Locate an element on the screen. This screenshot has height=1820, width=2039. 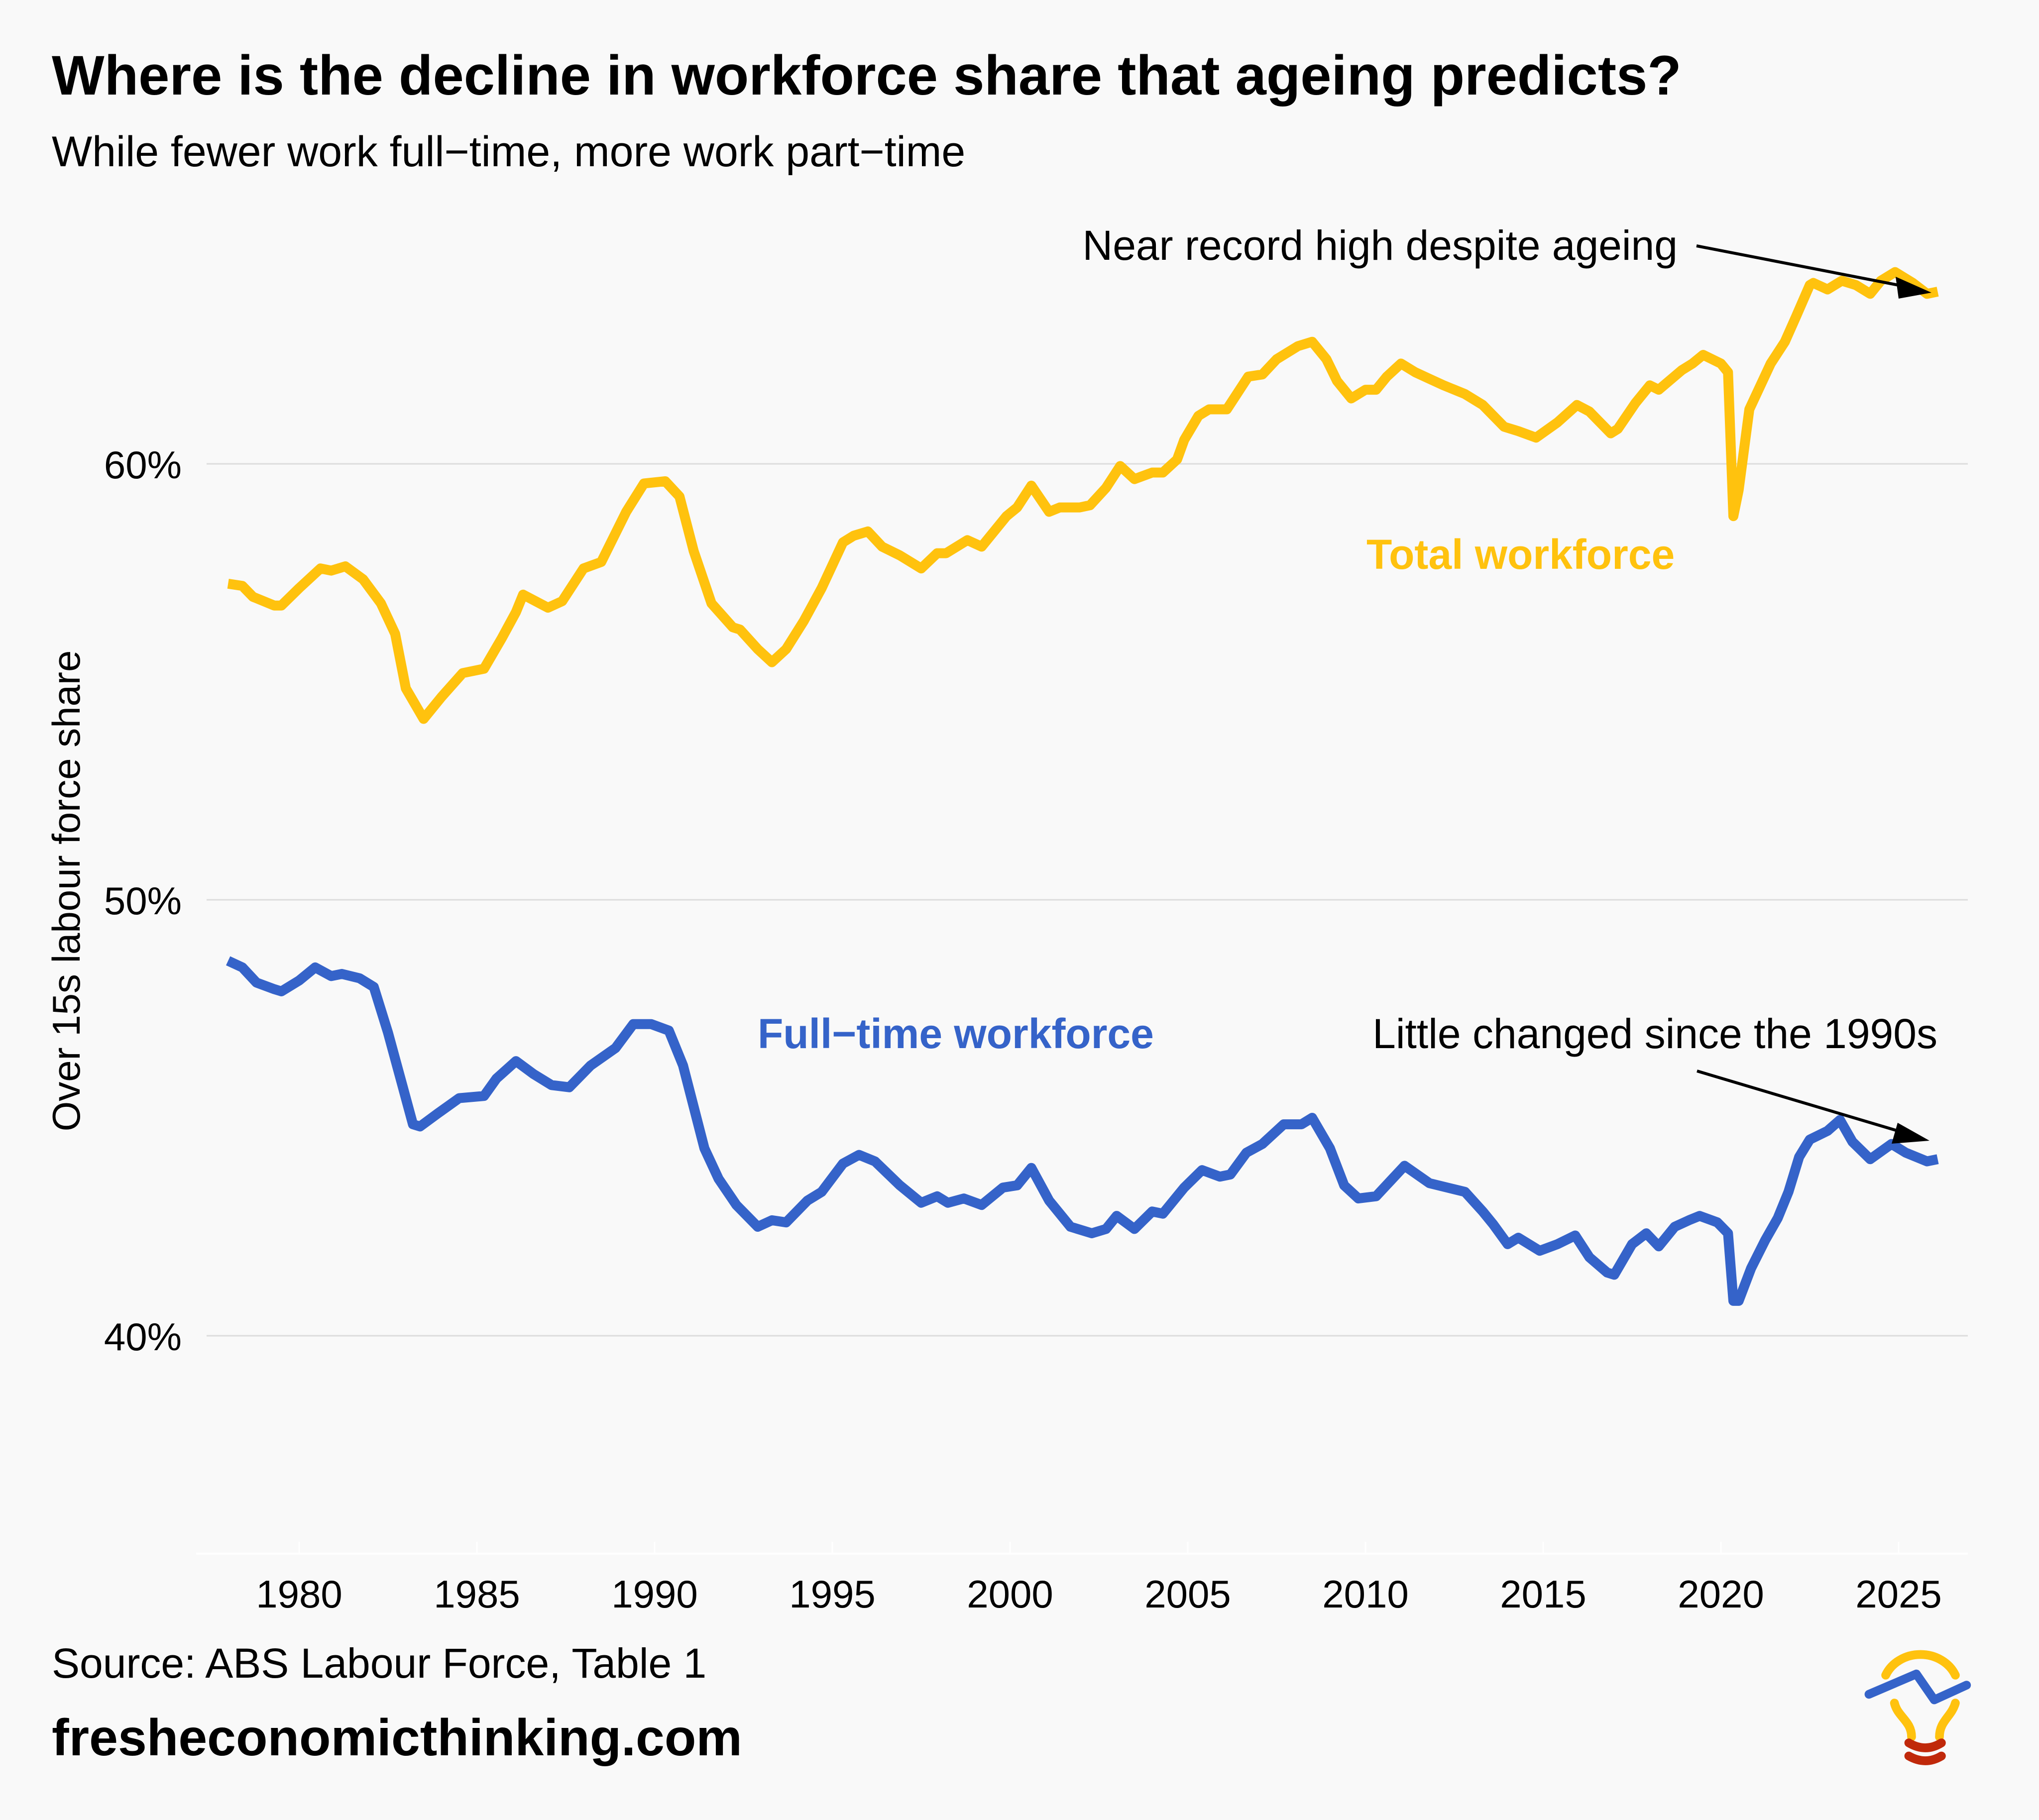
annotation-little-changed: Little changed since the 1990s is located at coordinates (1655, 1033).